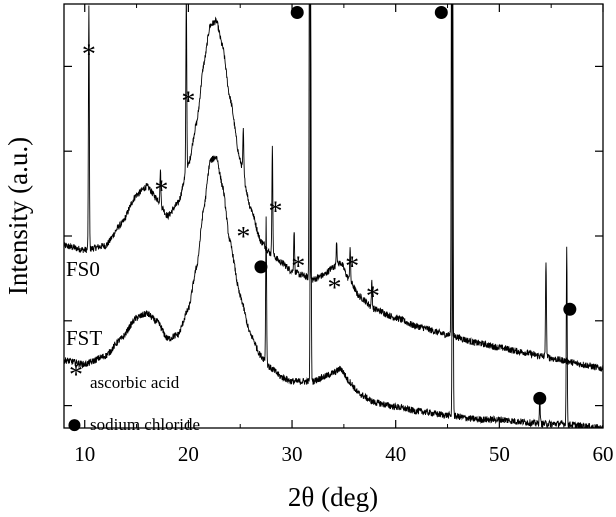  What do you see at coordinates (499, 454) in the screenshot?
I see `x-tick-label: 50` at bounding box center [499, 454].